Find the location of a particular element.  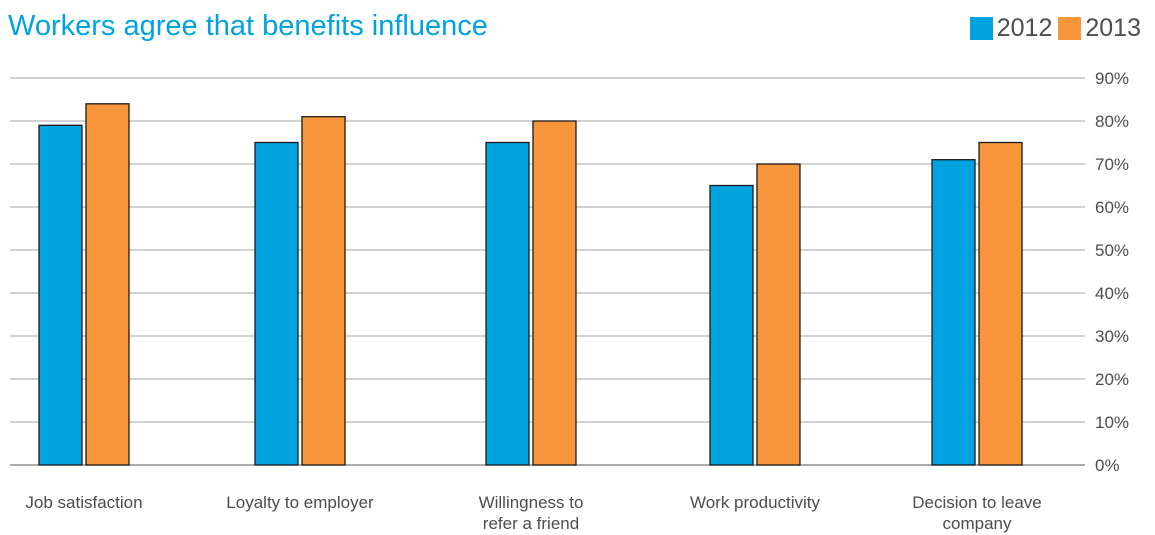

legend: 2012 2013 is located at coordinates (1052, 28).